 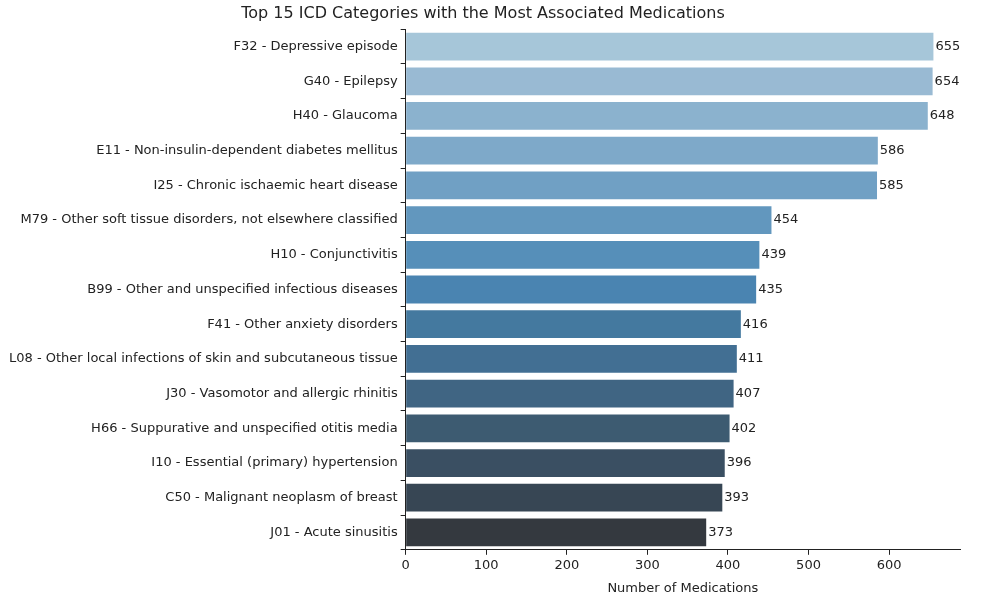 I want to click on data-label: 402, so click(x=744, y=427).